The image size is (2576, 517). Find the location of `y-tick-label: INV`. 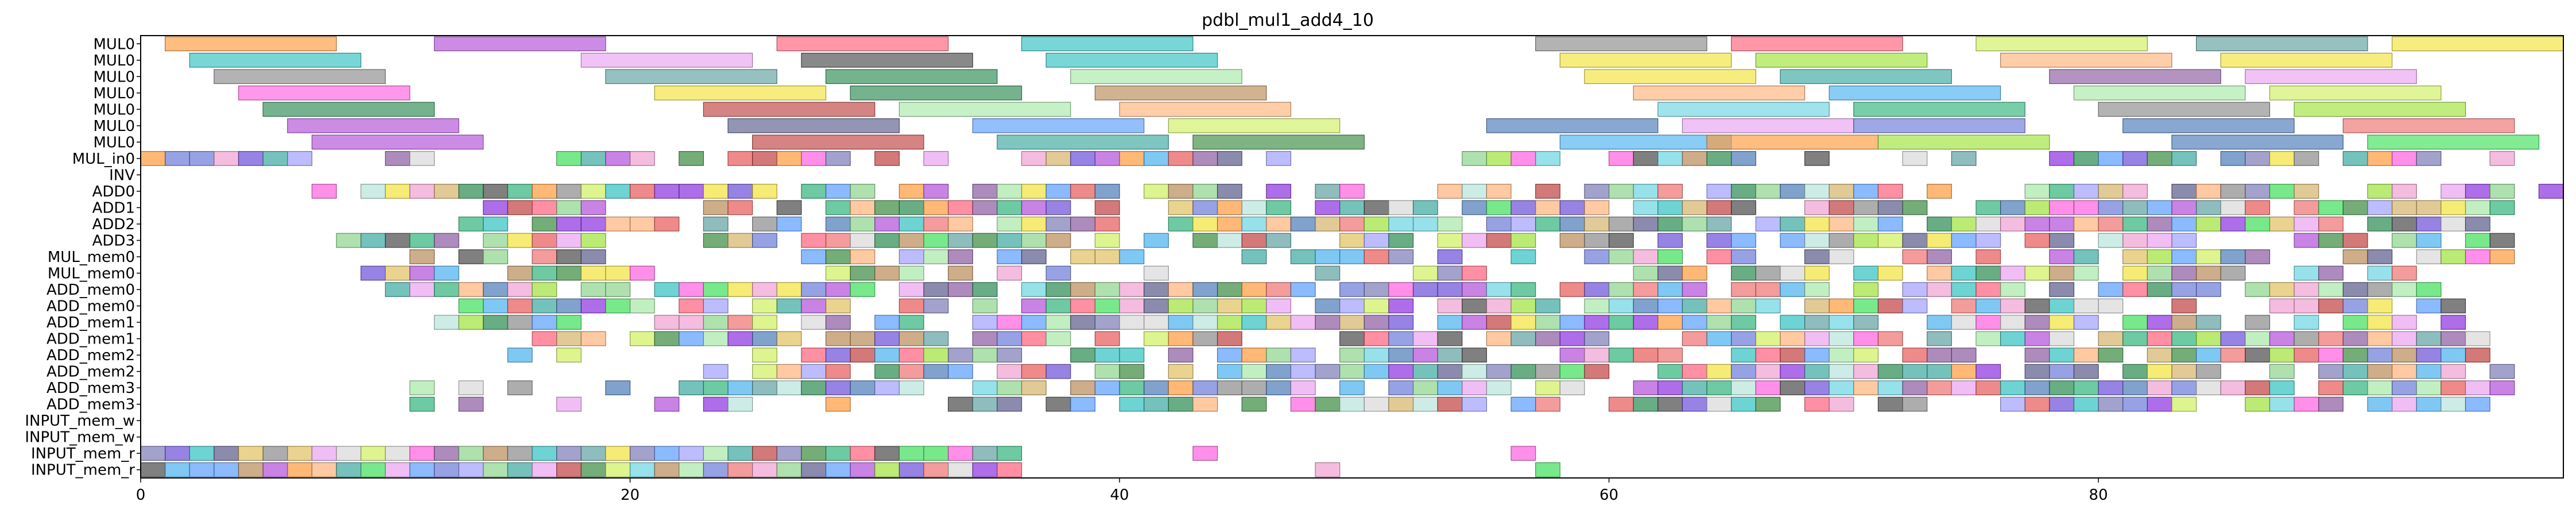

y-tick-label: INV is located at coordinates (122, 175).